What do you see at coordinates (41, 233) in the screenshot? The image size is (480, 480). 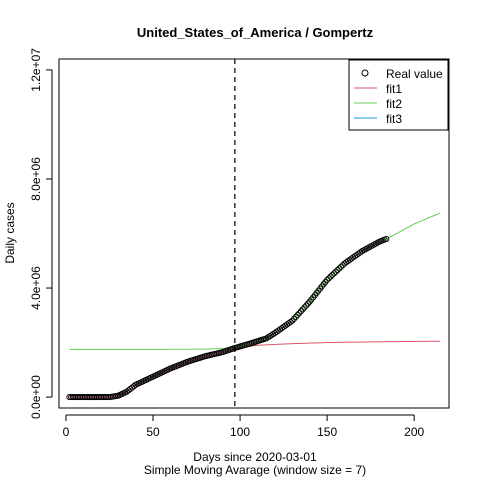 I see `y-axis: 0.0e+00 4.0e+06 8.0e+06 1.2e+07` at bounding box center [41, 233].